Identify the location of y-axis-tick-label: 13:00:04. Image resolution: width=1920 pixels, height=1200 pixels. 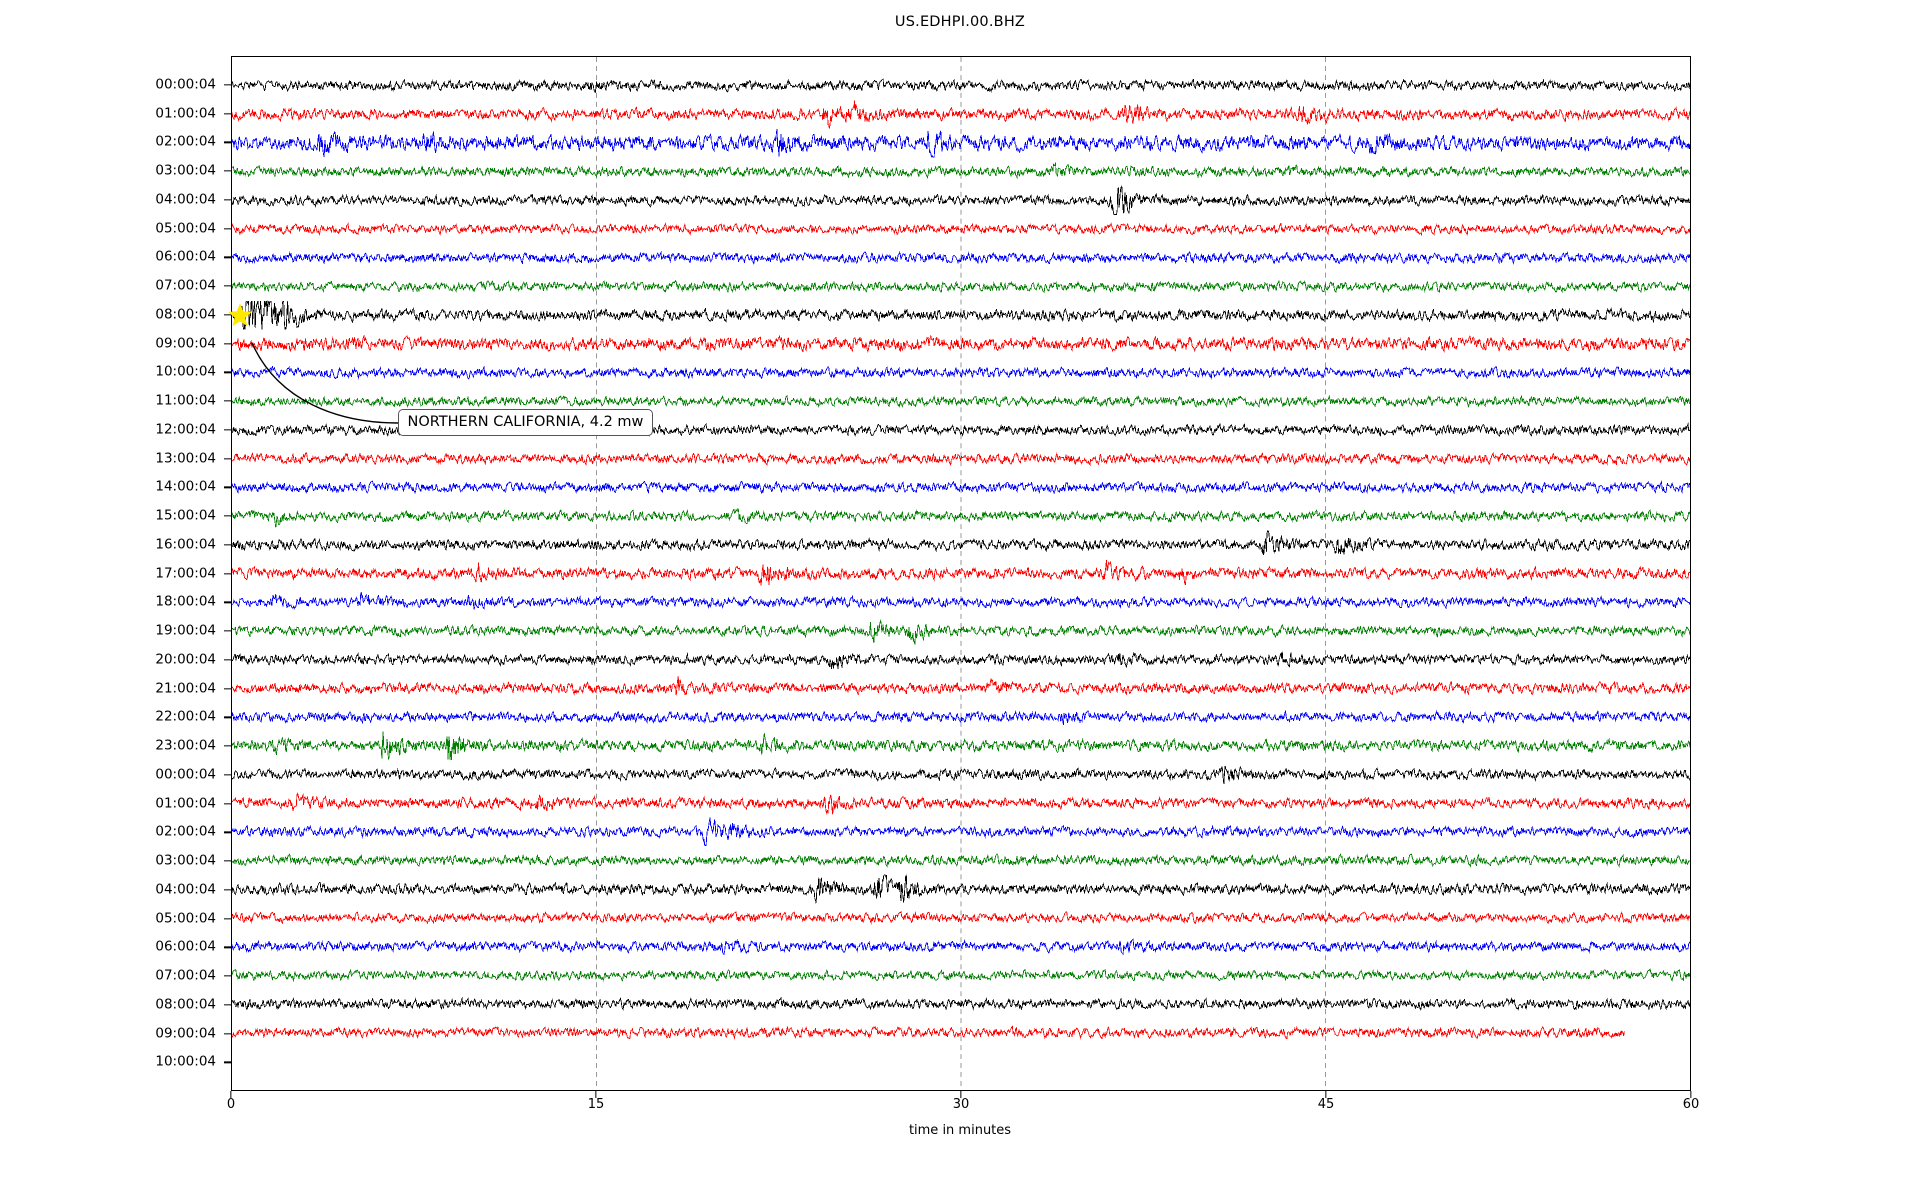
(185, 457).